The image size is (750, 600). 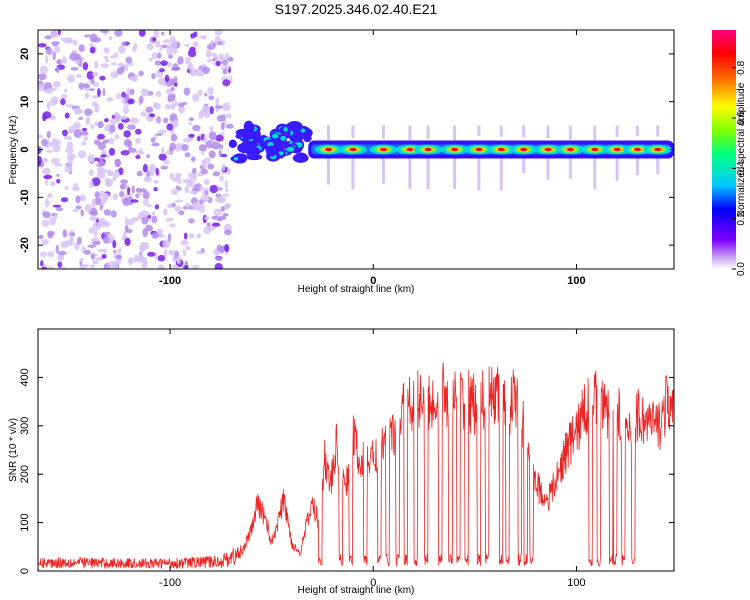 I want to click on snr-x-tick-label: -100, so click(x=170, y=583).